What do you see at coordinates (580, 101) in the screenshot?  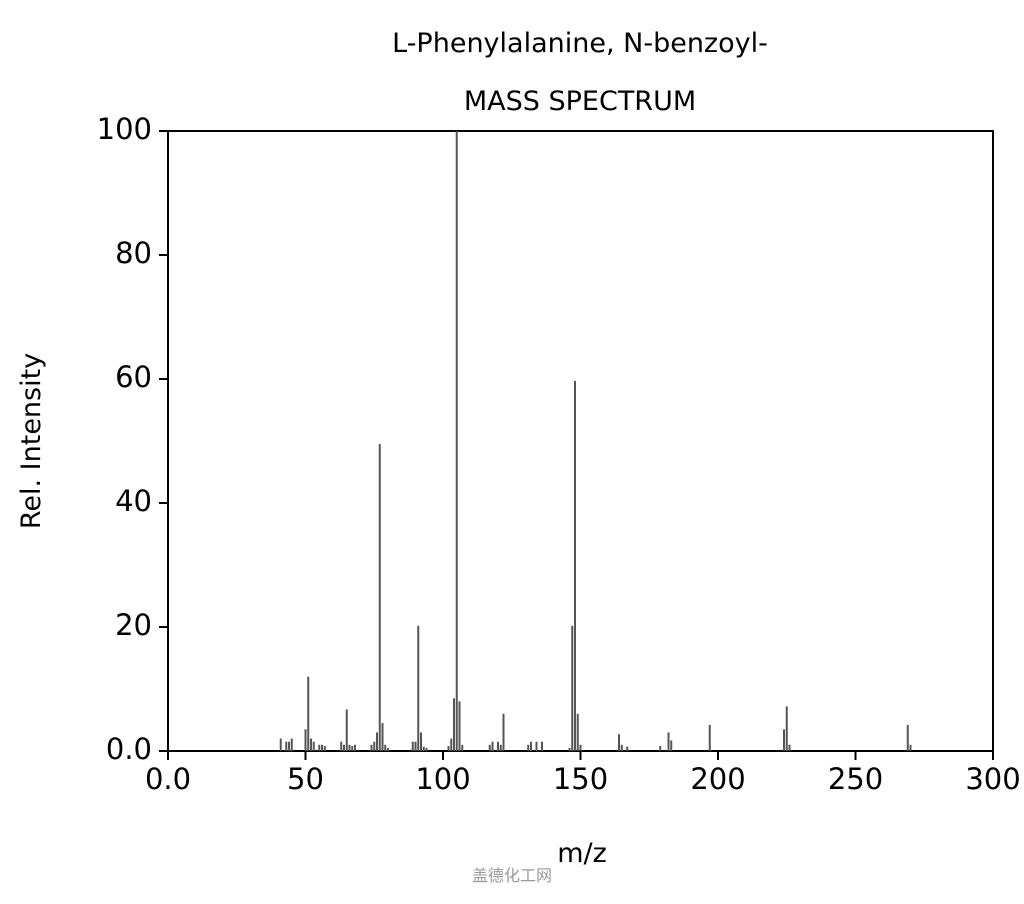 I see `chart-subtitle: MASS SPECTRUM` at bounding box center [580, 101].